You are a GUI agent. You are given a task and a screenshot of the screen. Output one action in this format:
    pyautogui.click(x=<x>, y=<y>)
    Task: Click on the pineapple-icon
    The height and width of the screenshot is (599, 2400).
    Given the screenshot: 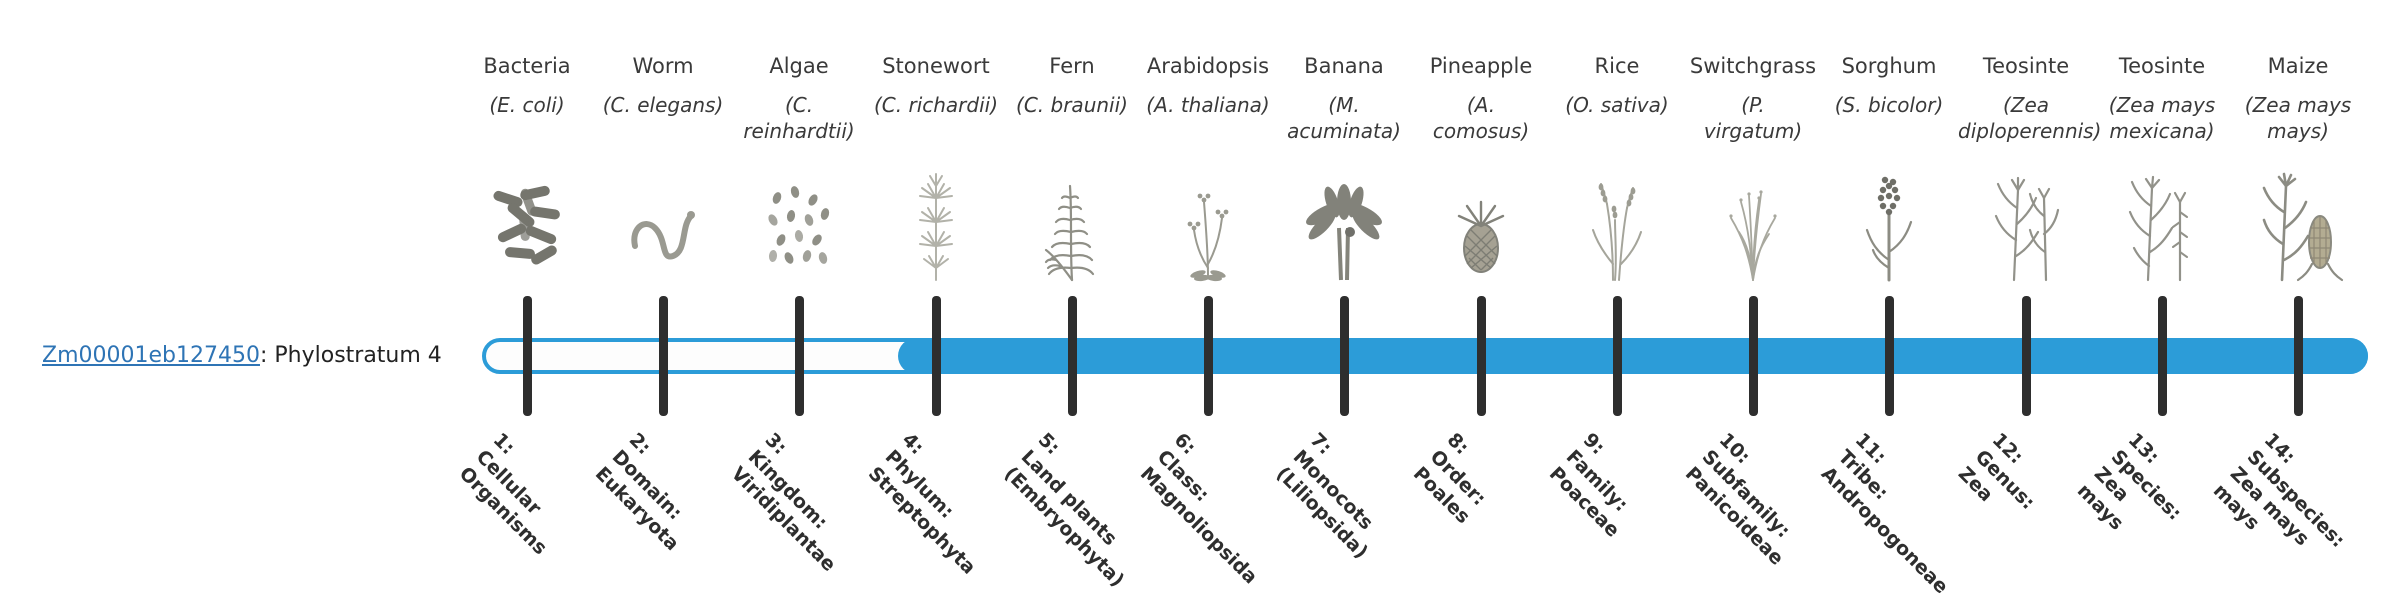 What is the action you would take?
    pyautogui.click(x=1481, y=228)
    